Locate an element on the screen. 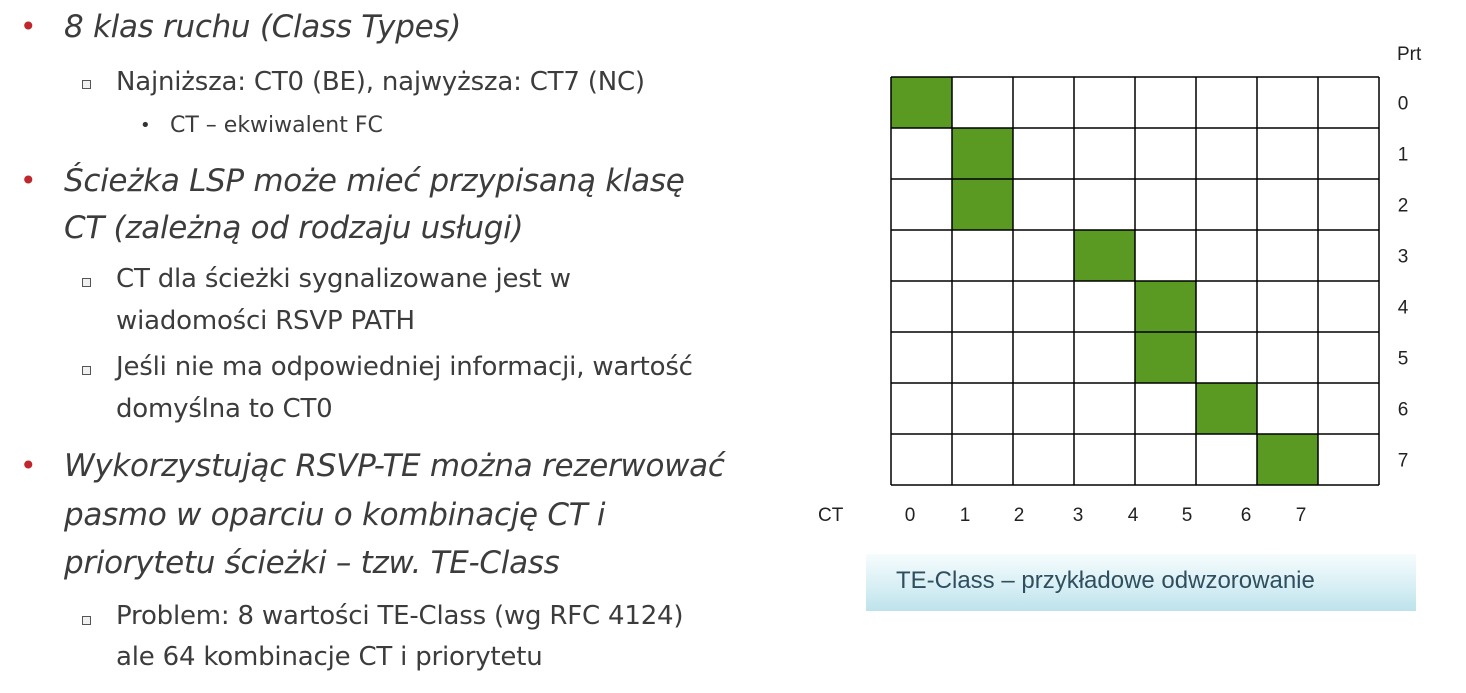 This screenshot has width=1466, height=693. filled-cell-ct0-prt0 is located at coordinates (921, 102).